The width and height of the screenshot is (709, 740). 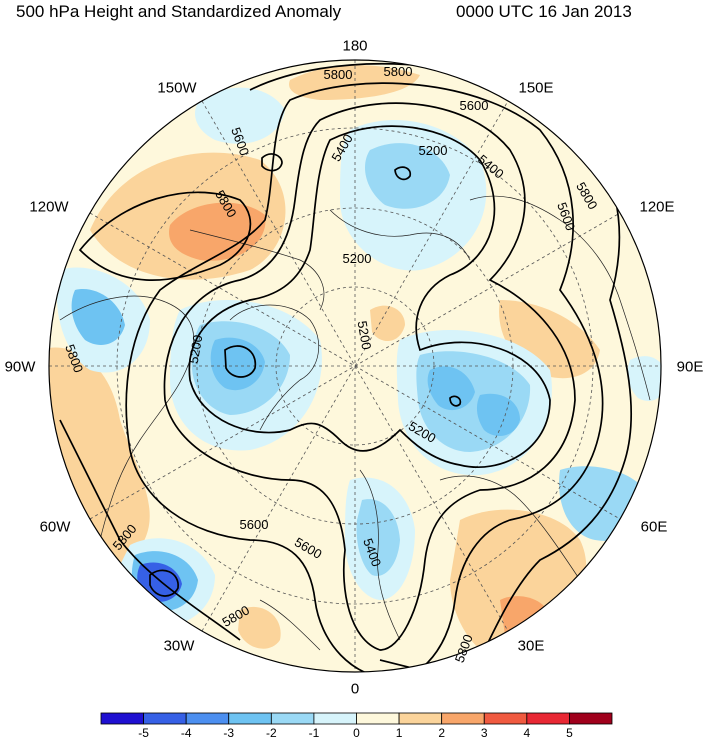 I want to click on colorbar-tick-label: -4, so click(x=186, y=733).